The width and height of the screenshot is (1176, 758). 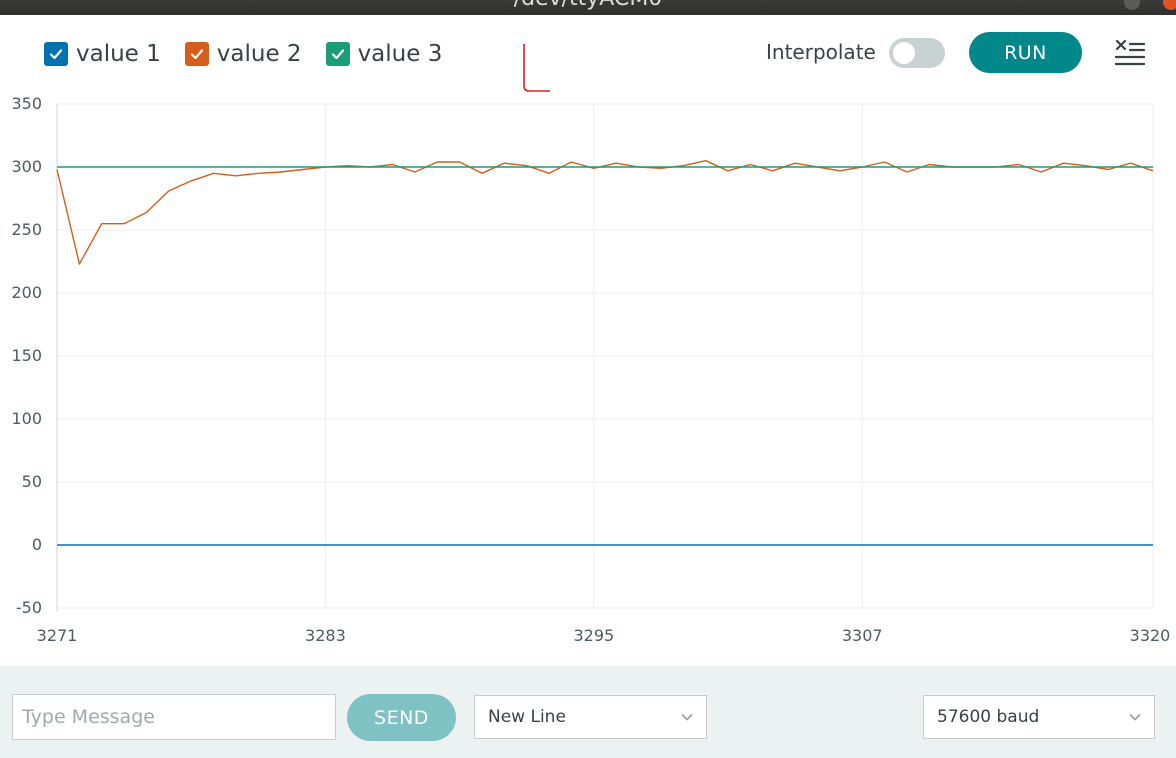 I want to click on red-annotation-mark, so click(x=536, y=68).